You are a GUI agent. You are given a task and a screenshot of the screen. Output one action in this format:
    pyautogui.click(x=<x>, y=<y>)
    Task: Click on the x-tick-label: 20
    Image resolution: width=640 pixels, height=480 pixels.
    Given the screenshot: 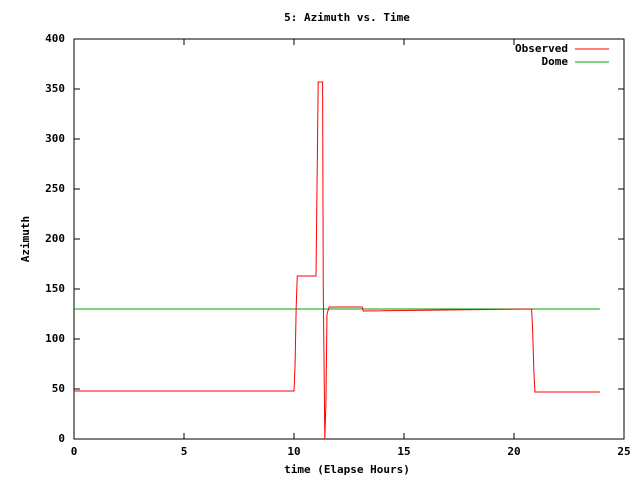 What is the action you would take?
    pyautogui.click(x=513, y=451)
    